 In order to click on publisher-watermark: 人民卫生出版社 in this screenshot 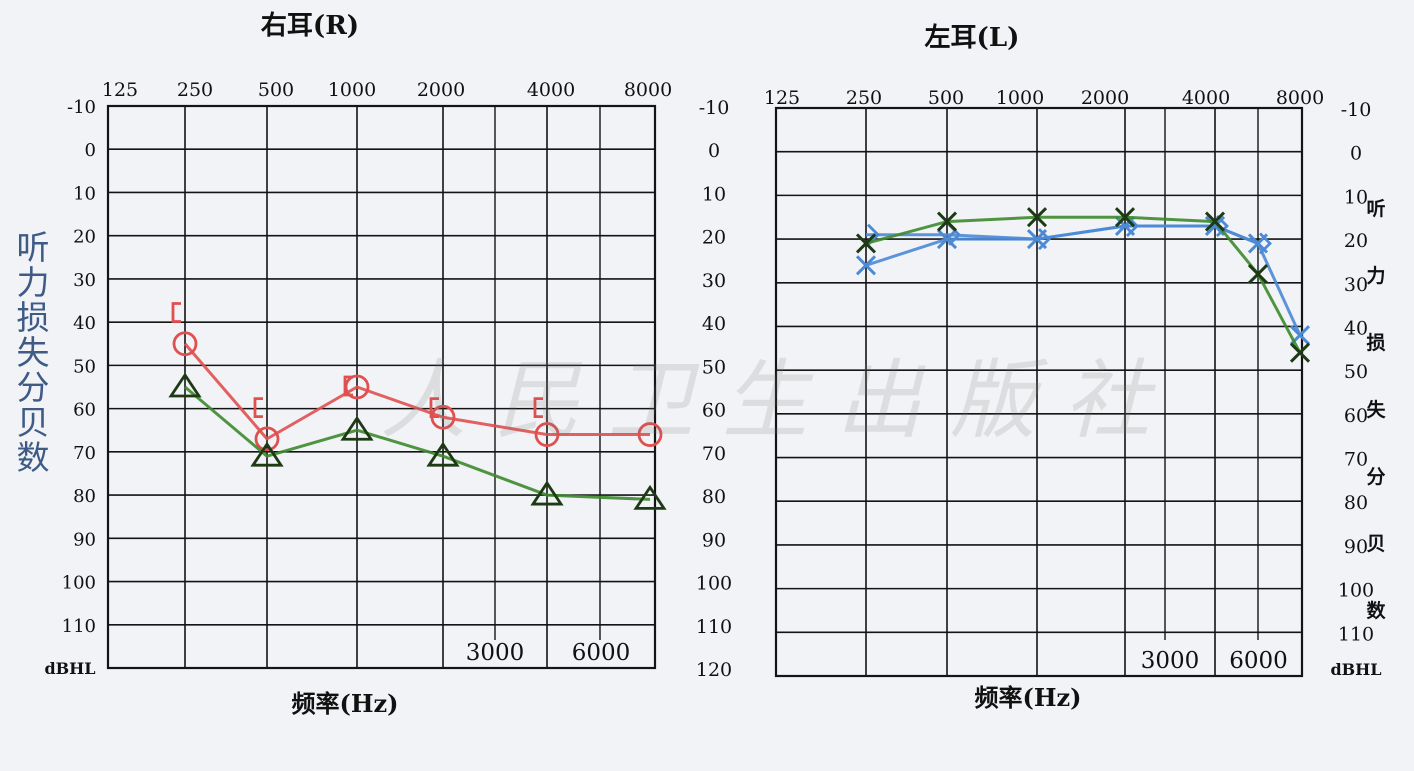, I will do `click(779, 401)`.